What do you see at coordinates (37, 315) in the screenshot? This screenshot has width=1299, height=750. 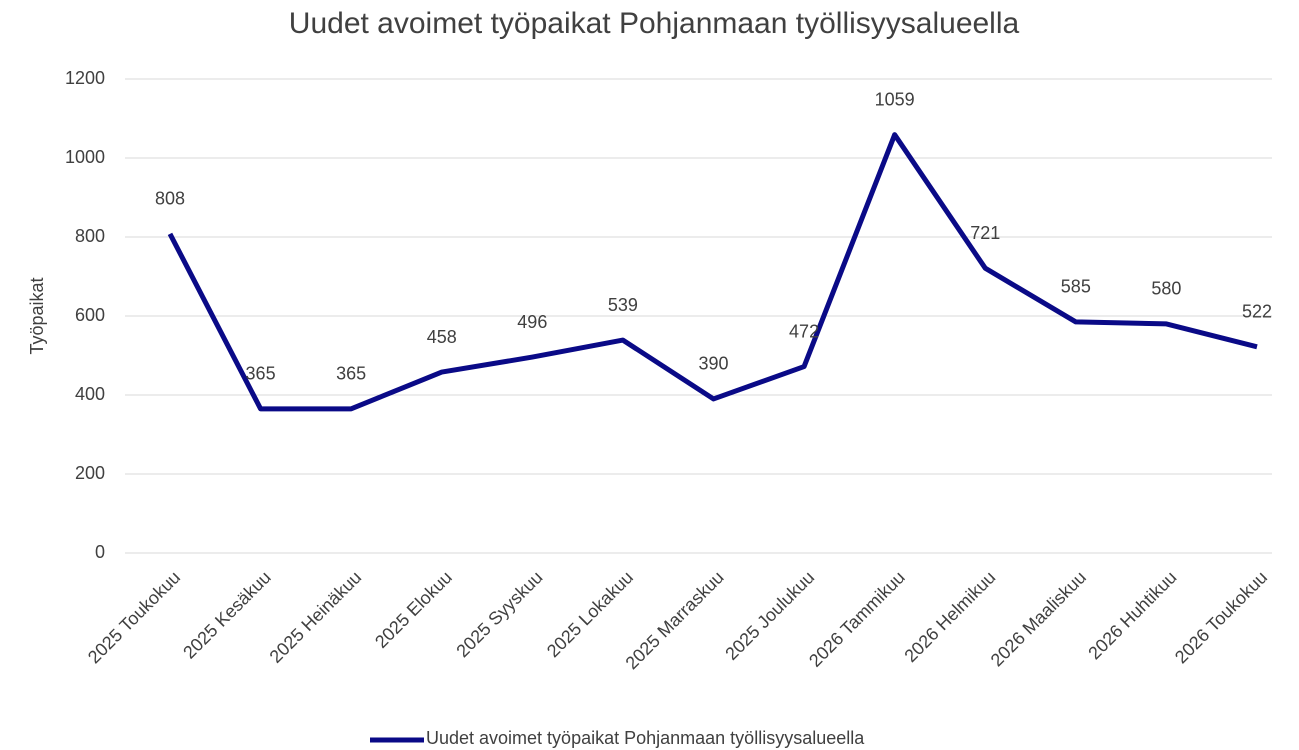 I see `y-axis-label: Työpaikat` at bounding box center [37, 315].